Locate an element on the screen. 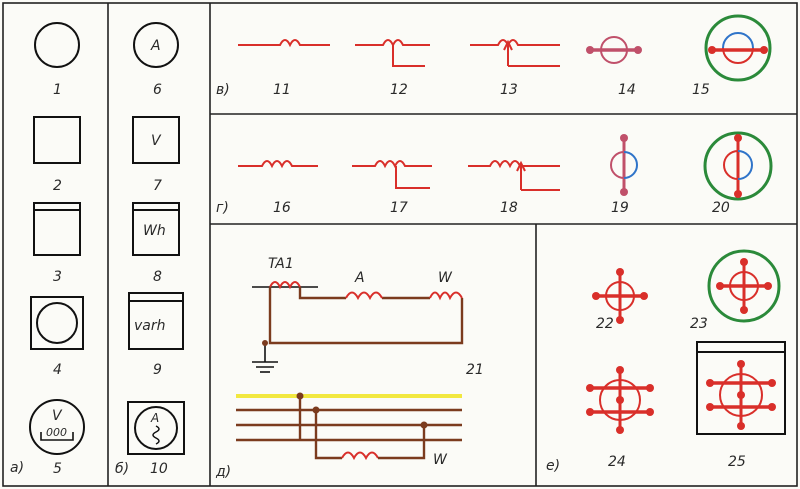  symbol-20-blue-arc is located at coordinates (745, 165).